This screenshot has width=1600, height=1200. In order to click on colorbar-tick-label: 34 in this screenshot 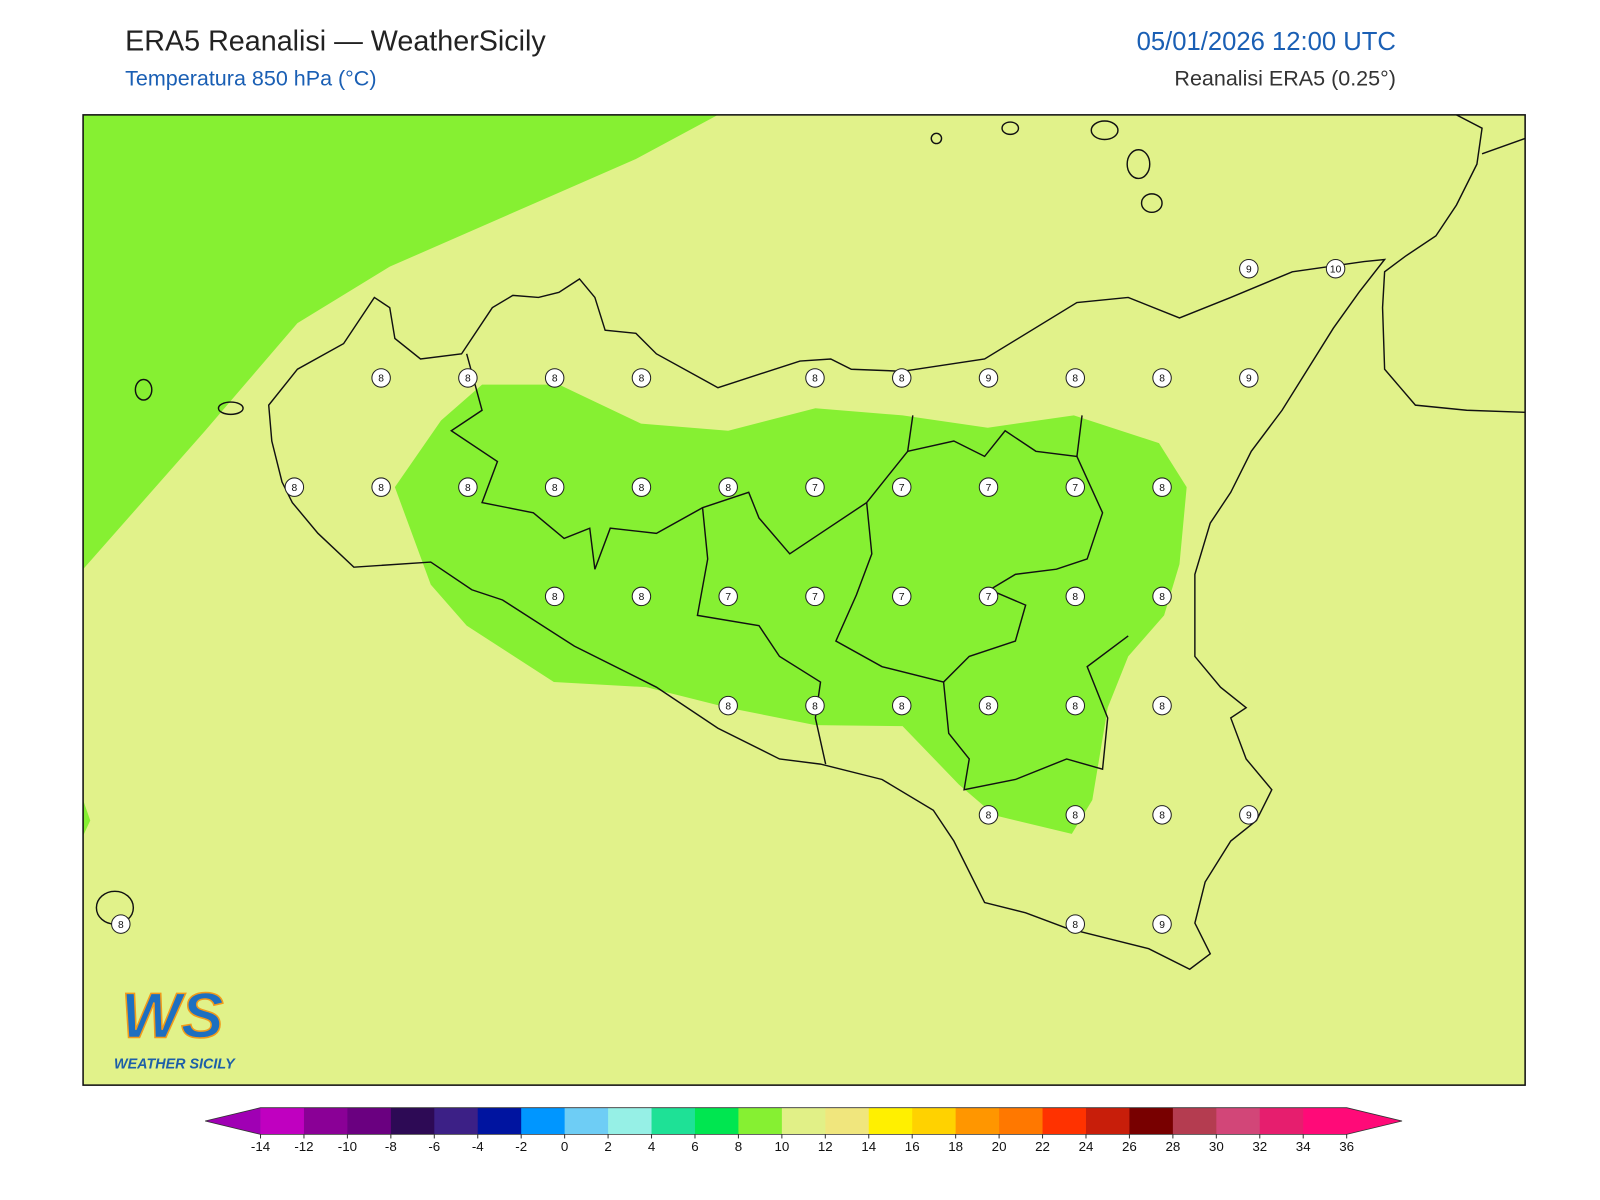, I will do `click(1303, 1146)`.